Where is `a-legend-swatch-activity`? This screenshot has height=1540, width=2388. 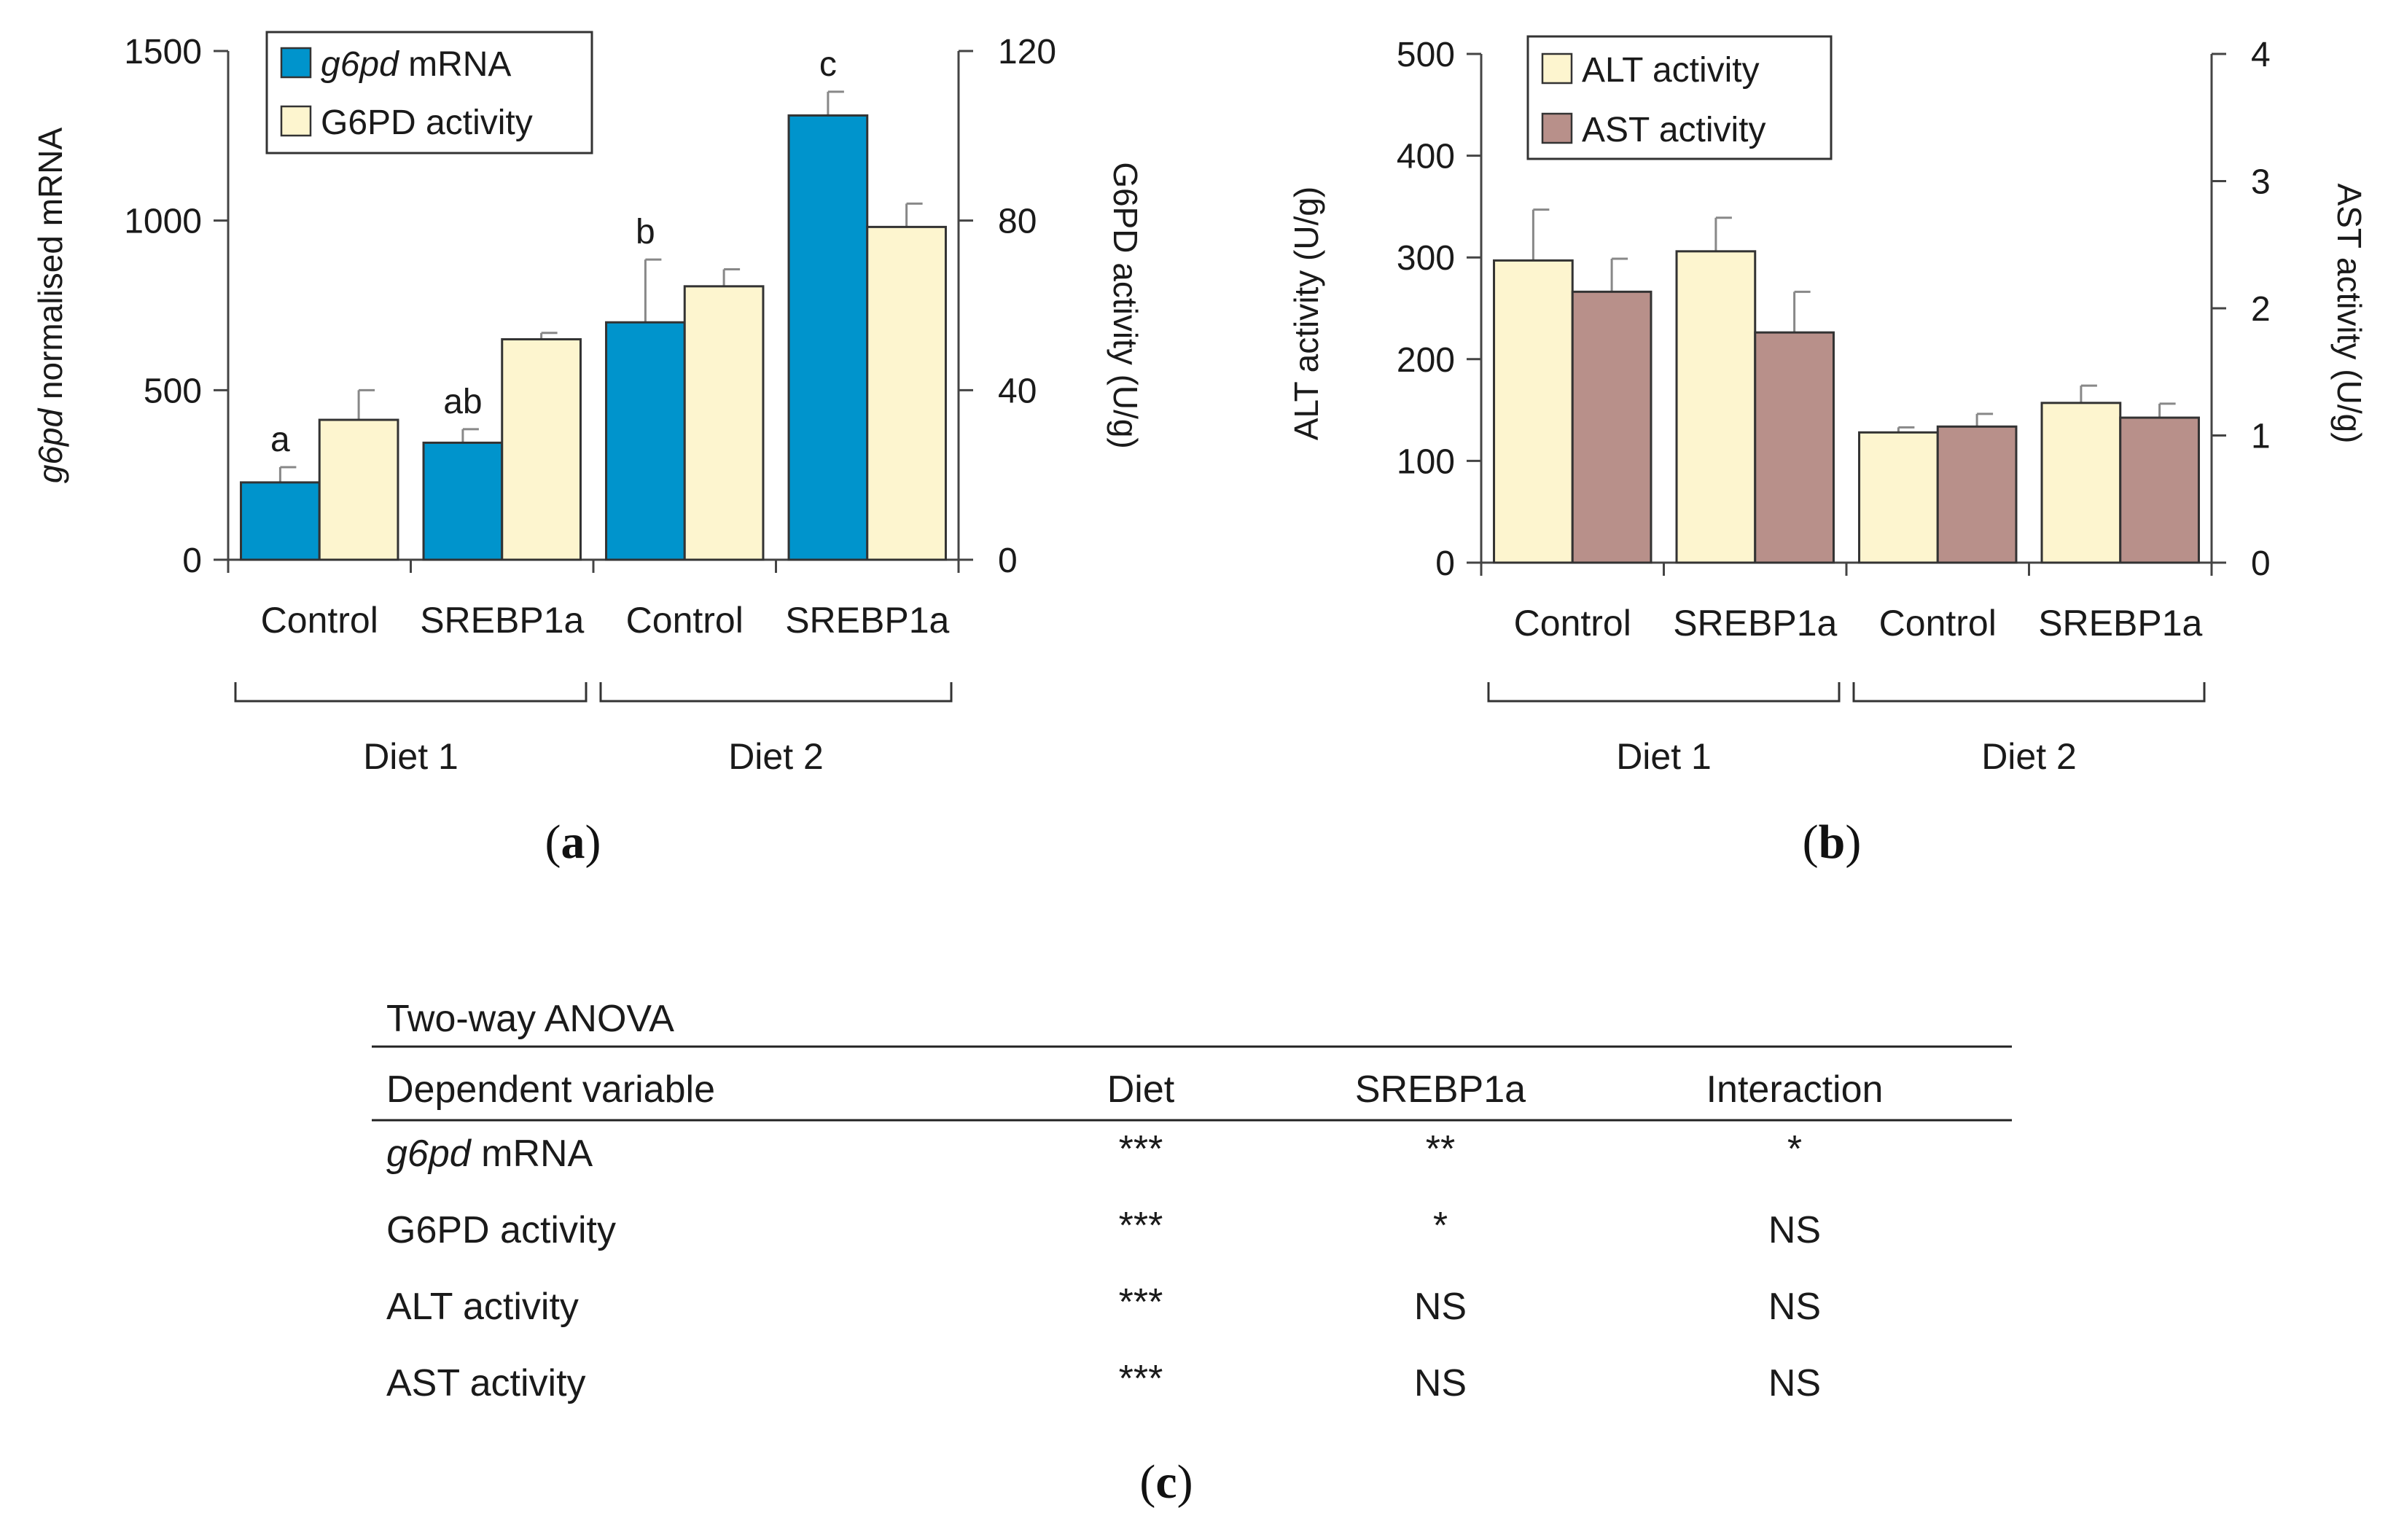
a-legend-swatch-activity is located at coordinates (296, 121).